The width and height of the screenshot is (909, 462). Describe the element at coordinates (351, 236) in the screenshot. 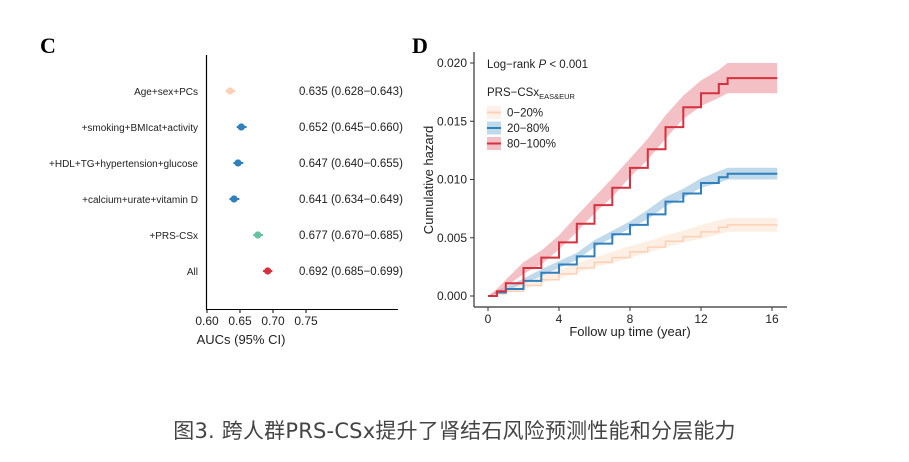

I see `auc-ci-label: 0.677 (0.670−0.685)` at that location.